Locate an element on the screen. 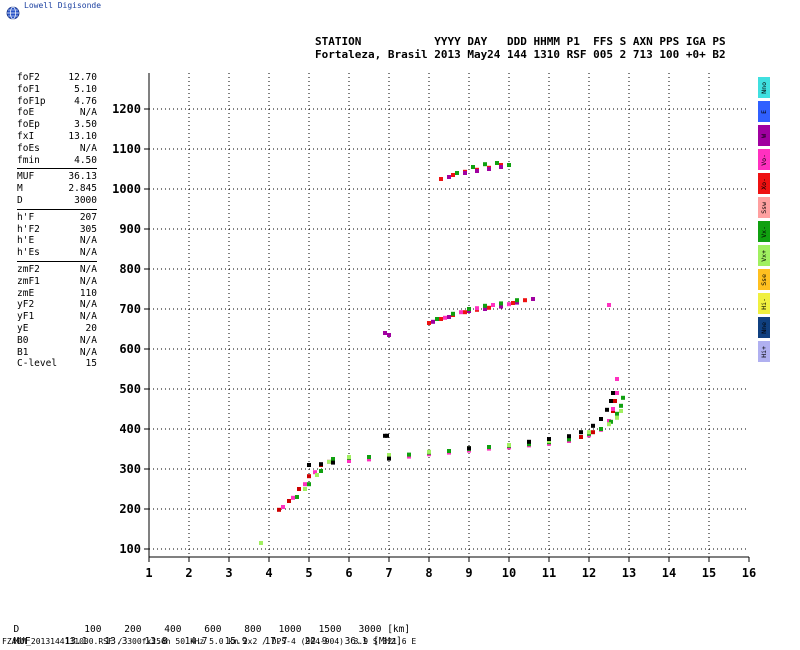 Image resolution: width=800 pixels, height=650 pixels. param-row: h'F 207 is located at coordinates (57, 218).